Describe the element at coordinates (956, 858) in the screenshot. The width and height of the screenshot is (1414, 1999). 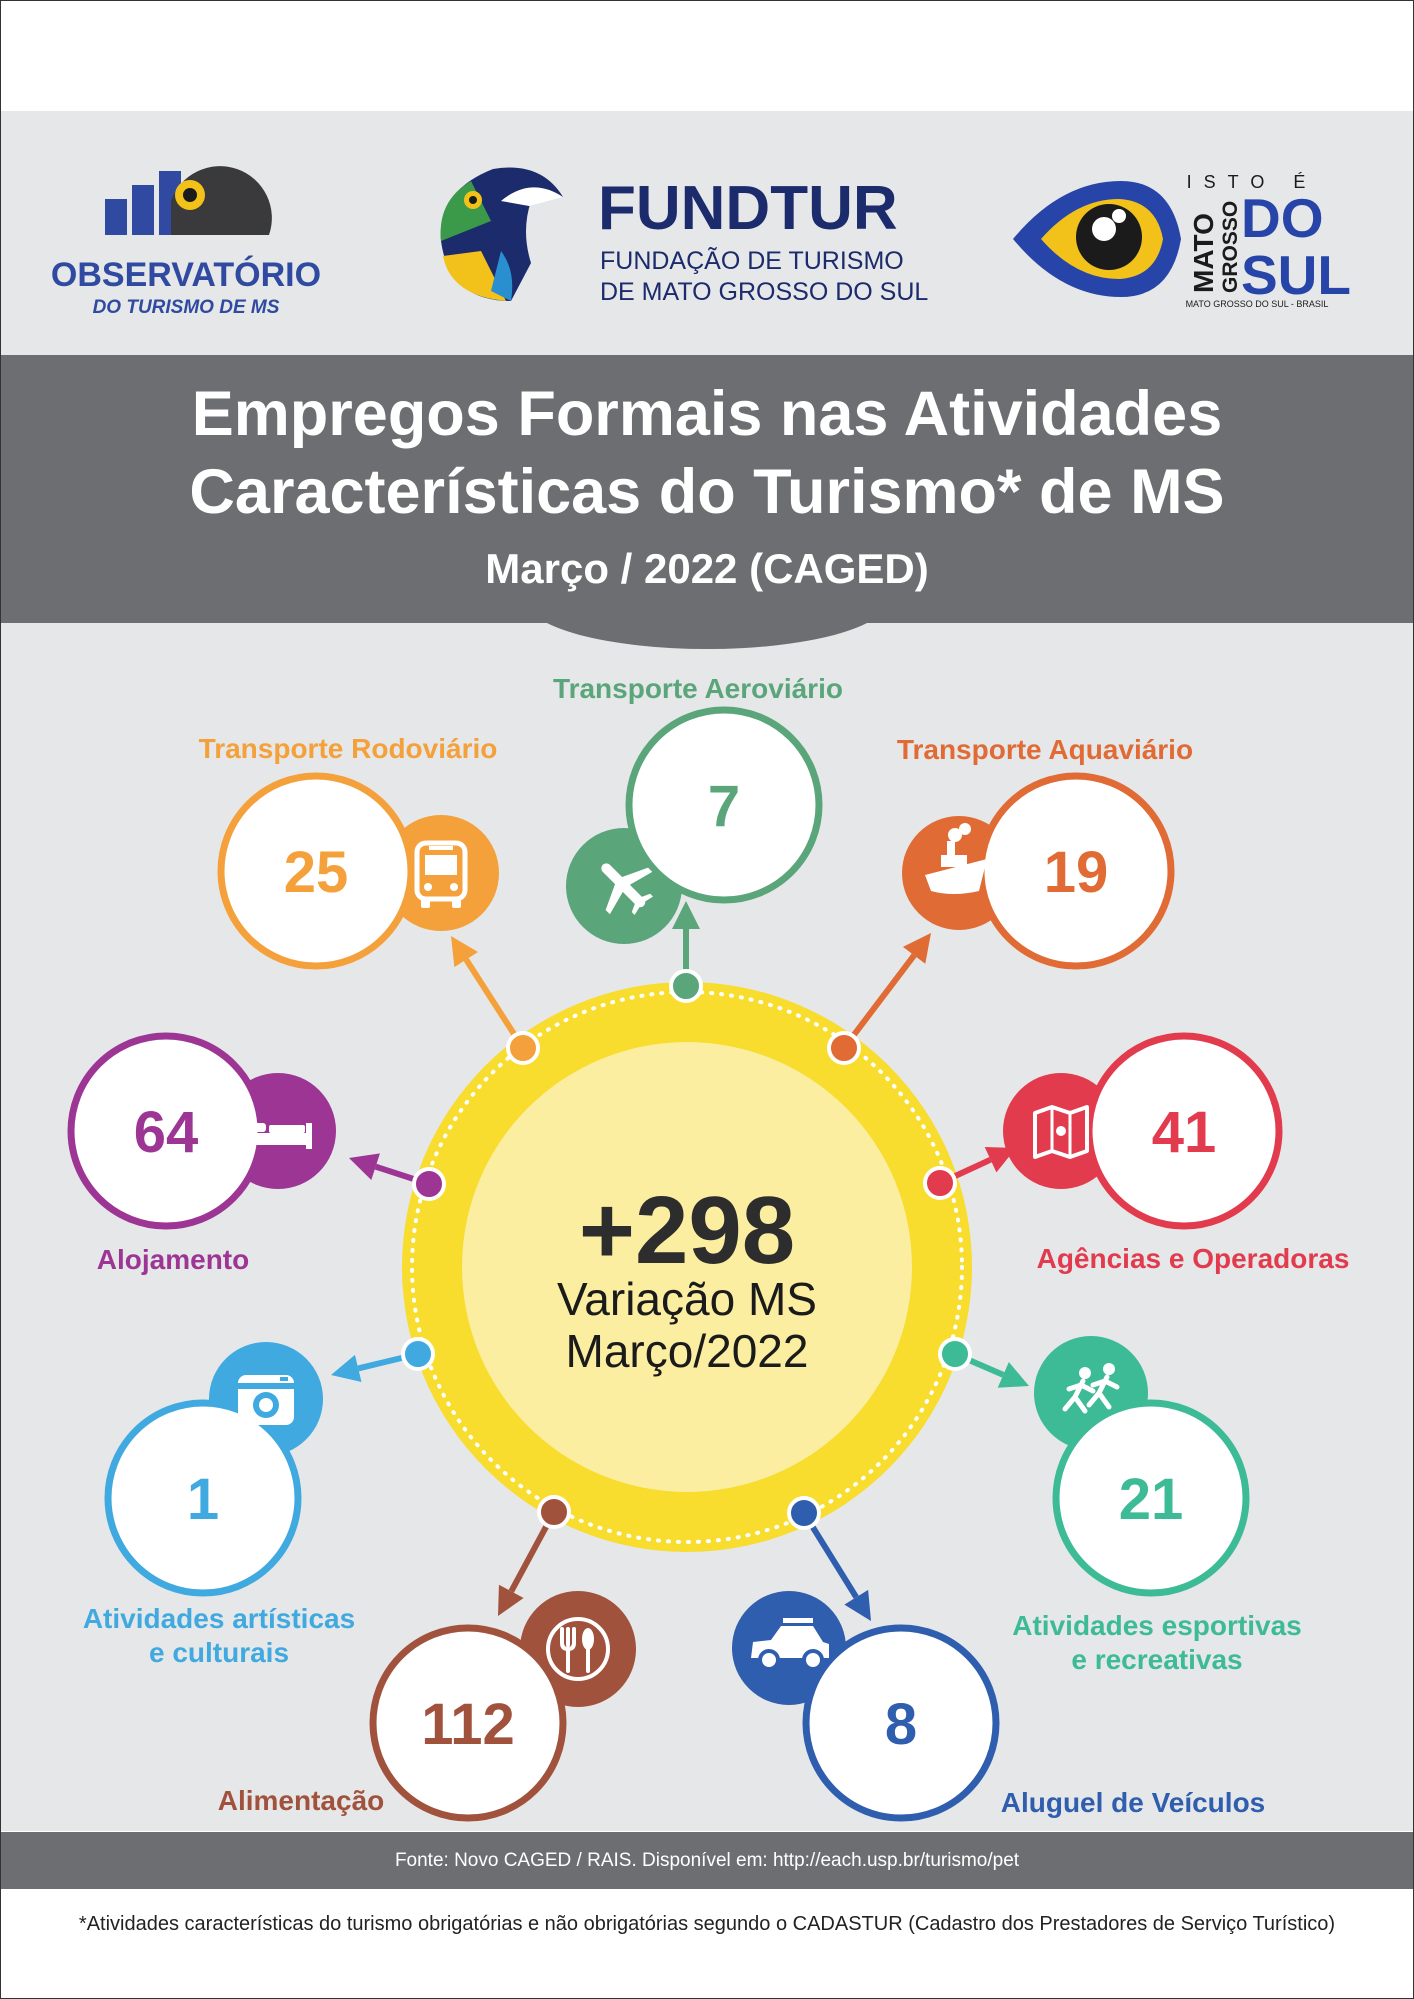
I see `ship-icon` at that location.